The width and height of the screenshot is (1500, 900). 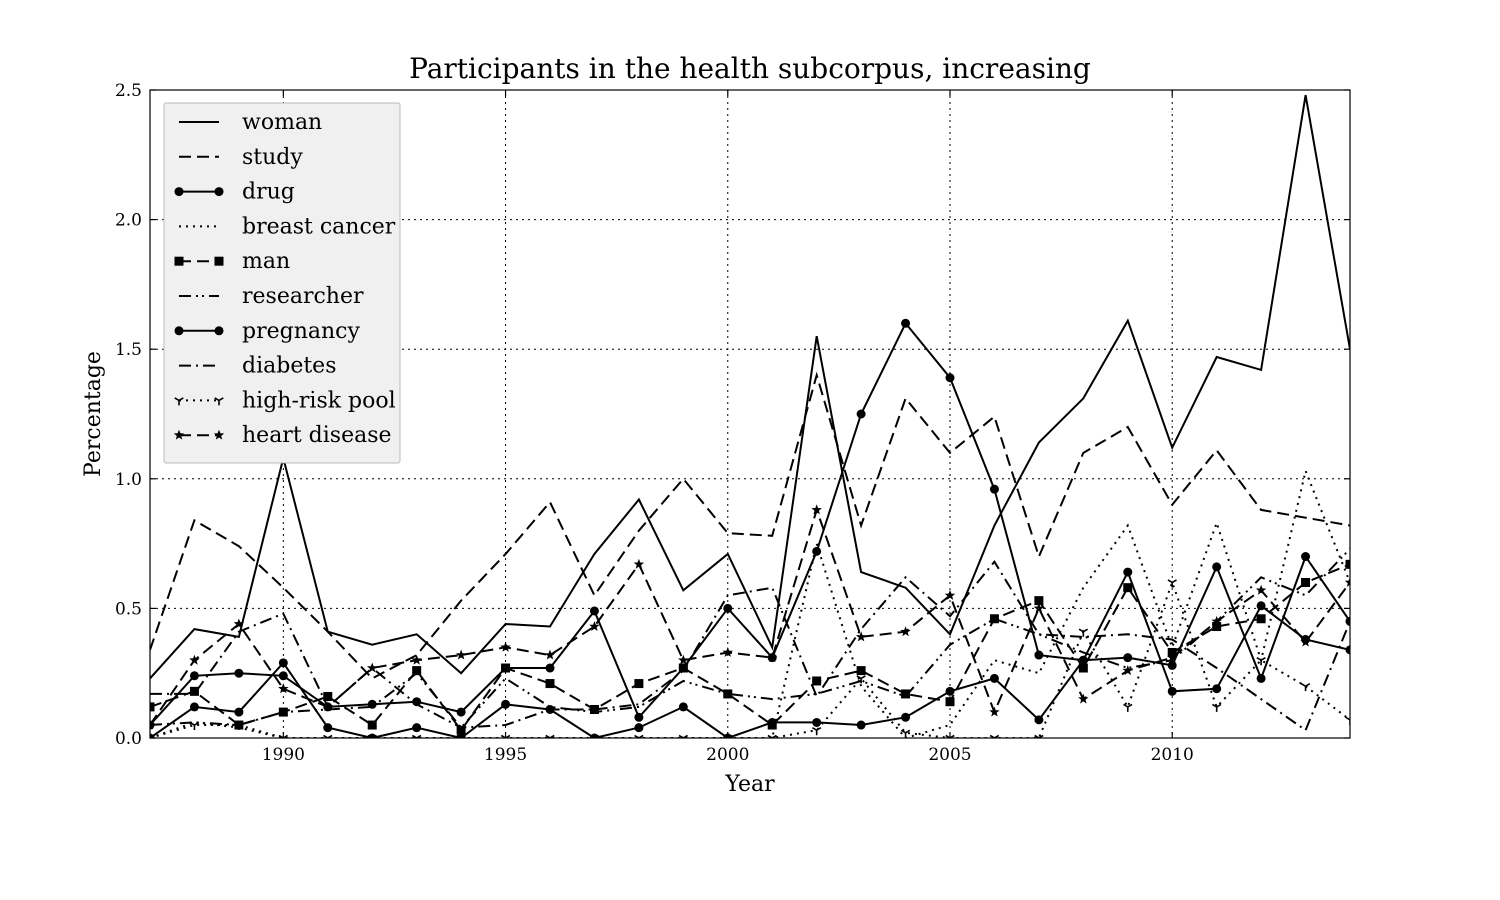 I want to click on legend-item: woman, so click(x=250, y=122).